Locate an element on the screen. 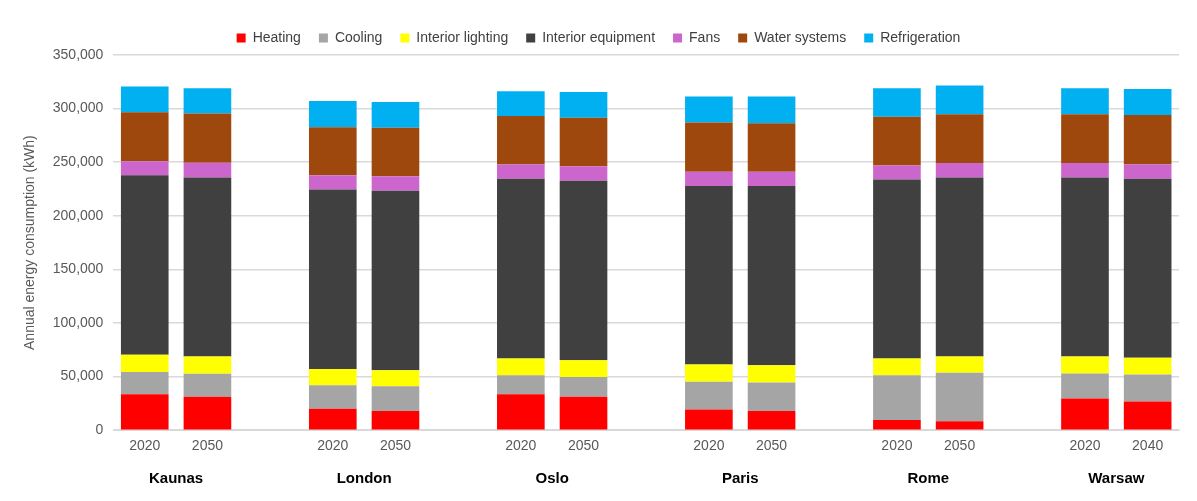 This screenshot has height=501, width=1197. text: Oslo is located at coordinates (552, 477).